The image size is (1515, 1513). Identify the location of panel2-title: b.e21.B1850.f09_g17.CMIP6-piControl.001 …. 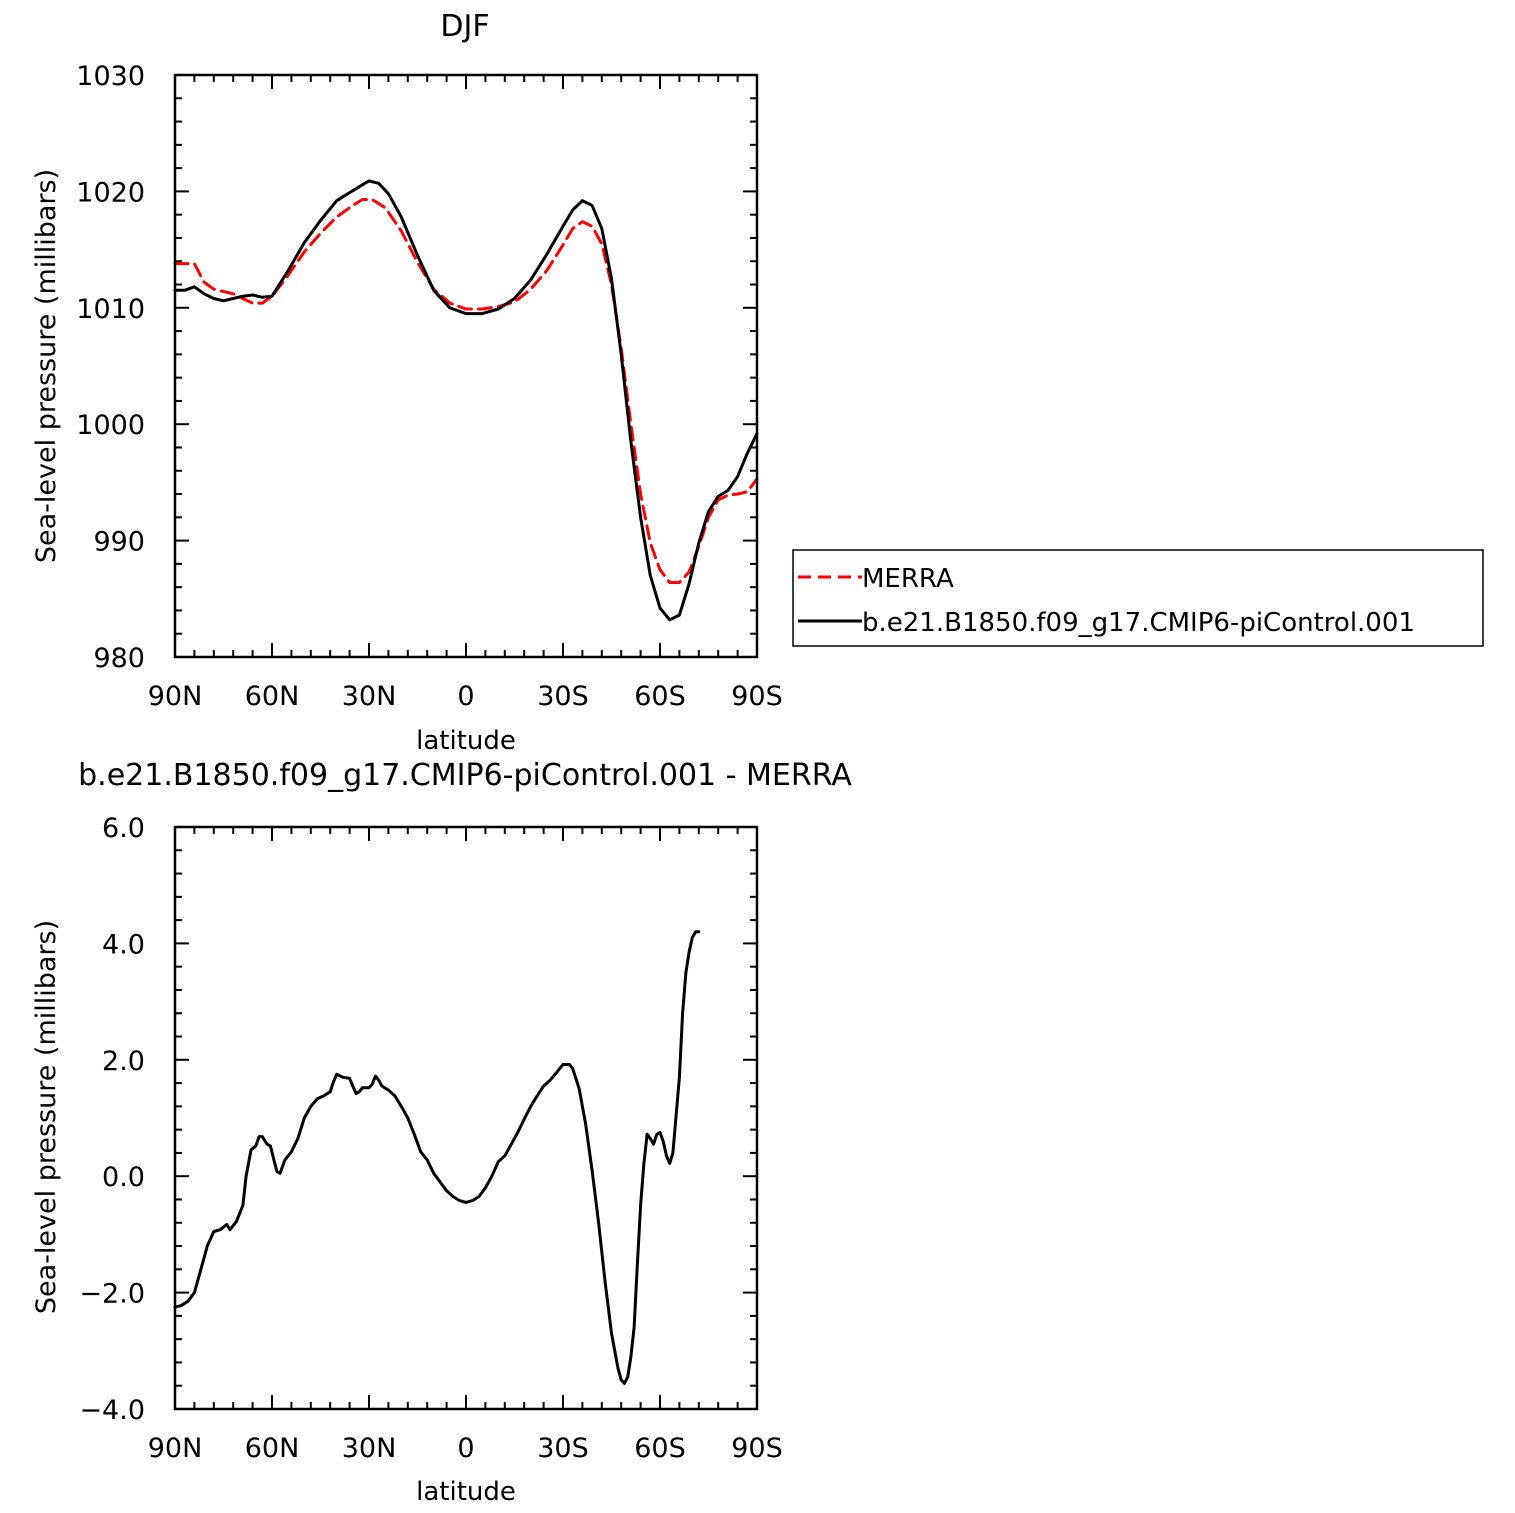
(465, 775).